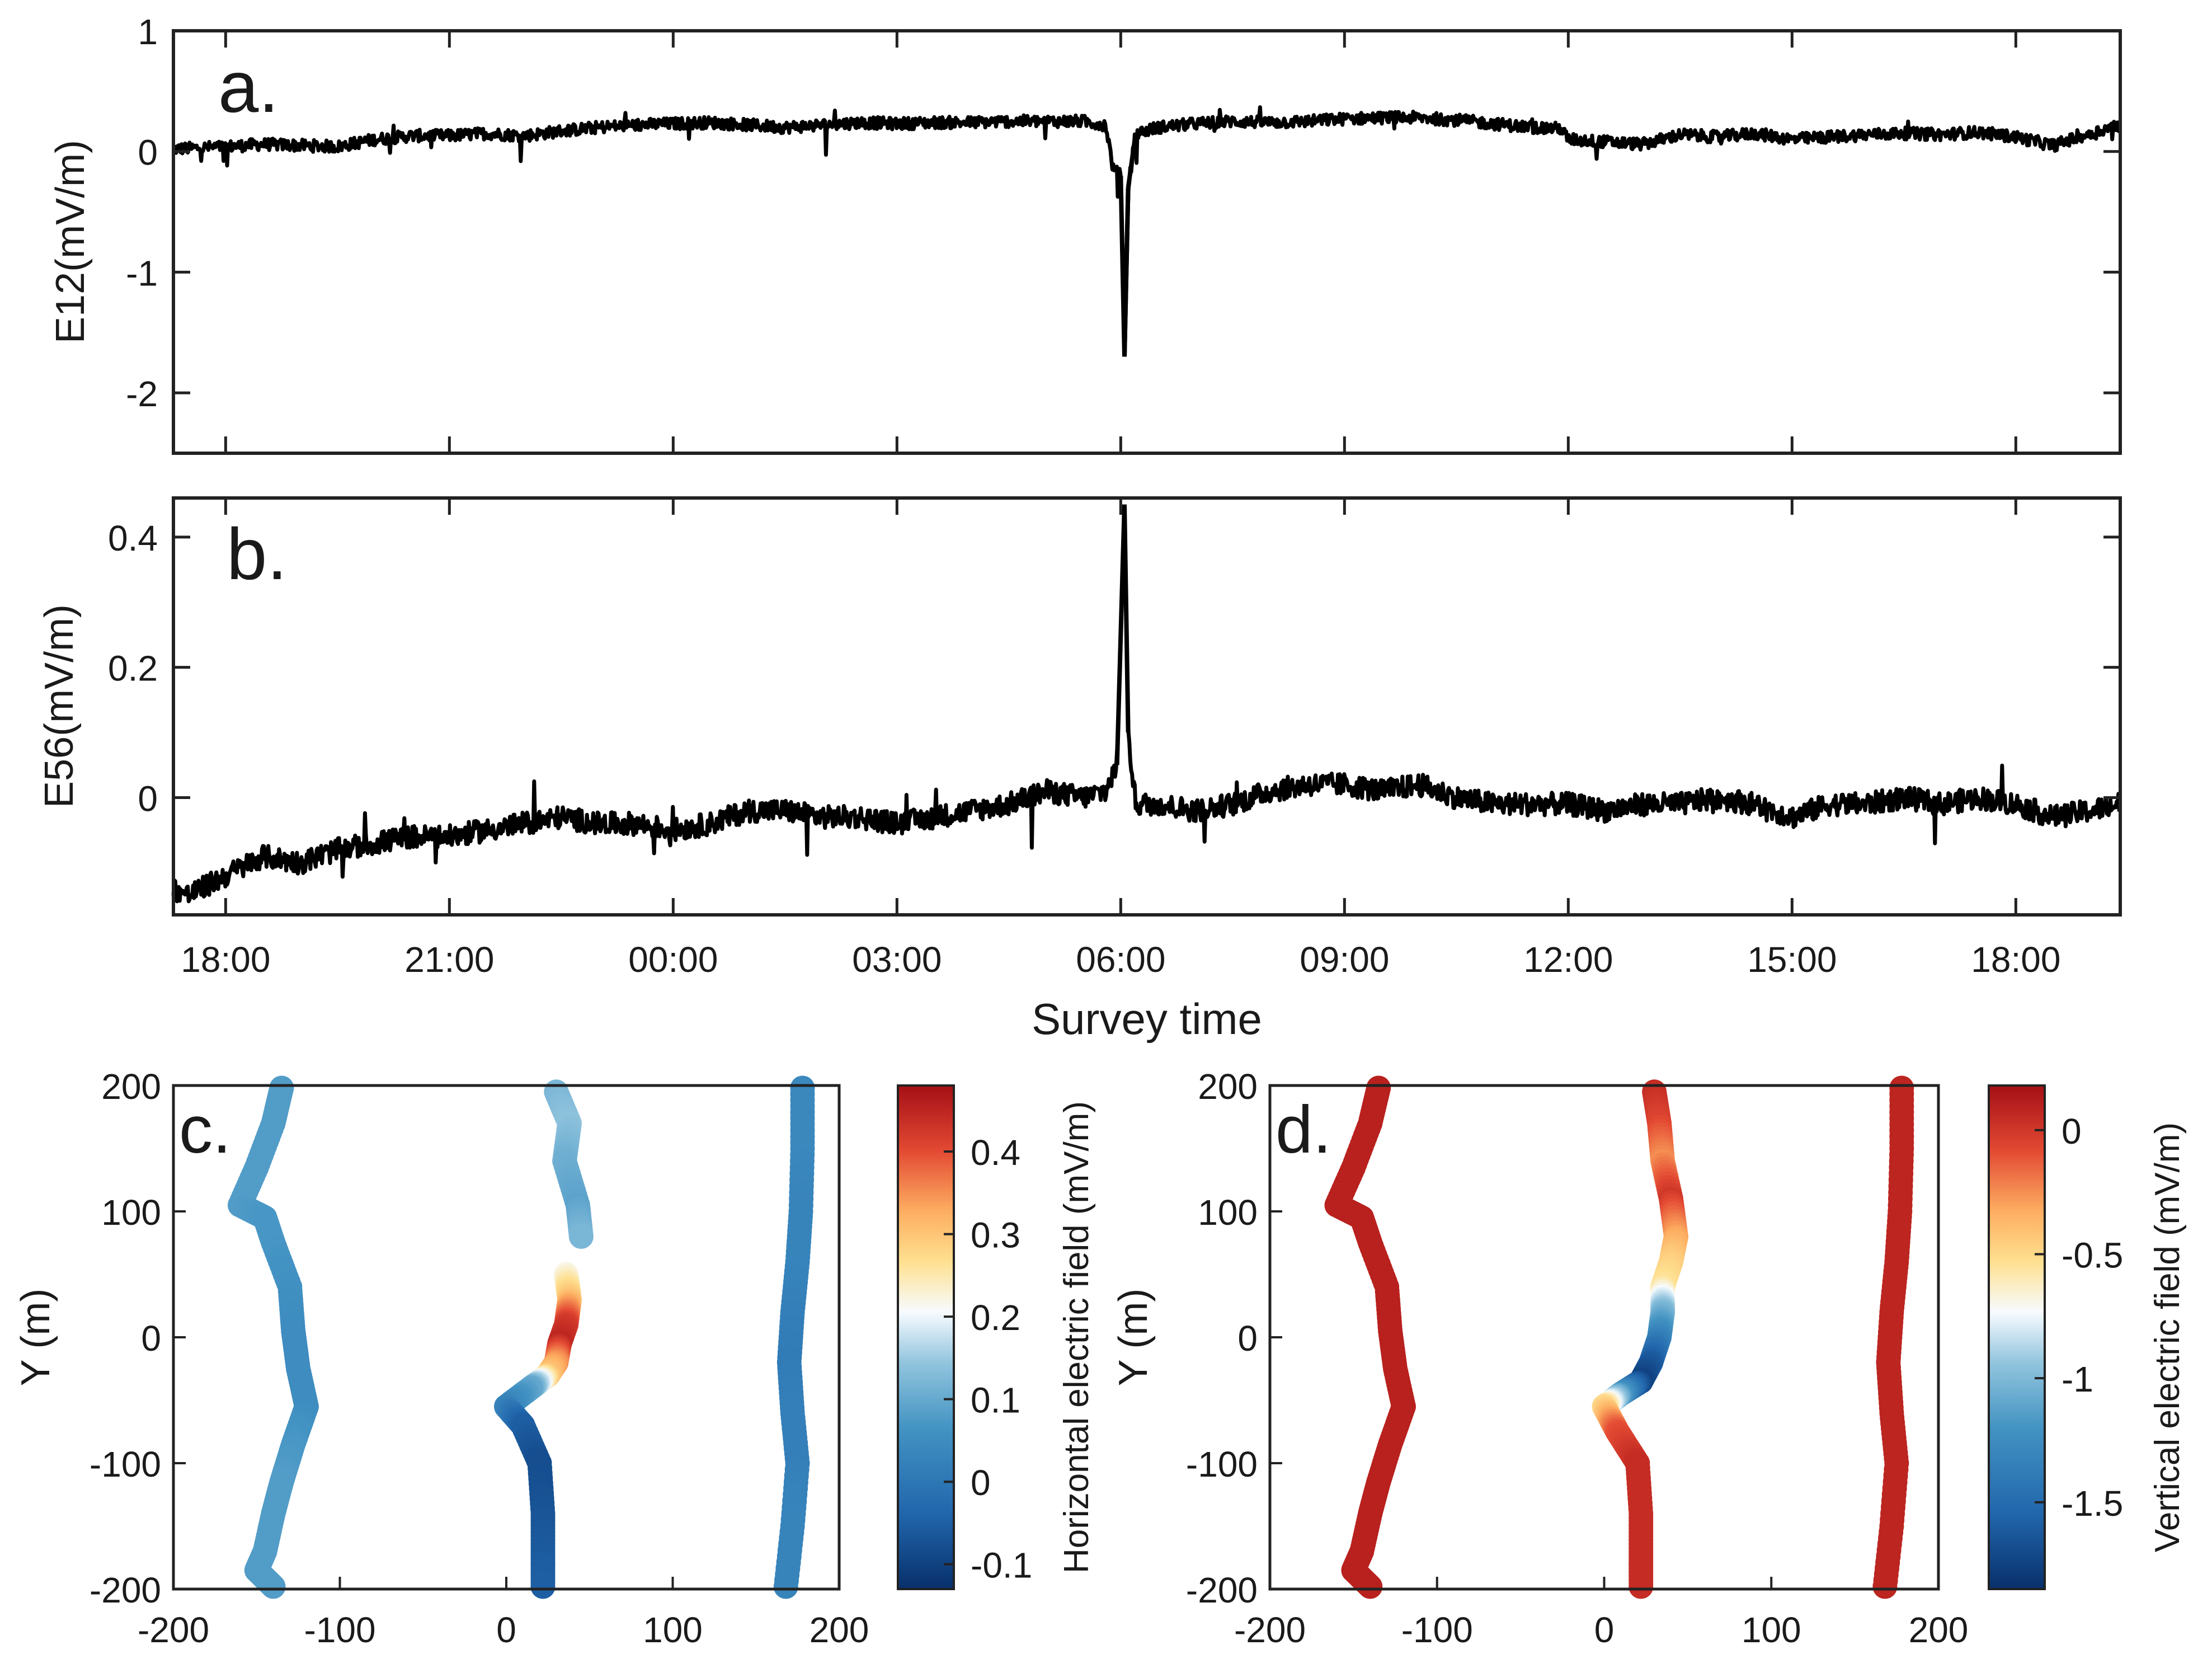  Describe the element at coordinates (1568, 959) in the screenshot. I see `x-tick-label: 12:00` at that location.